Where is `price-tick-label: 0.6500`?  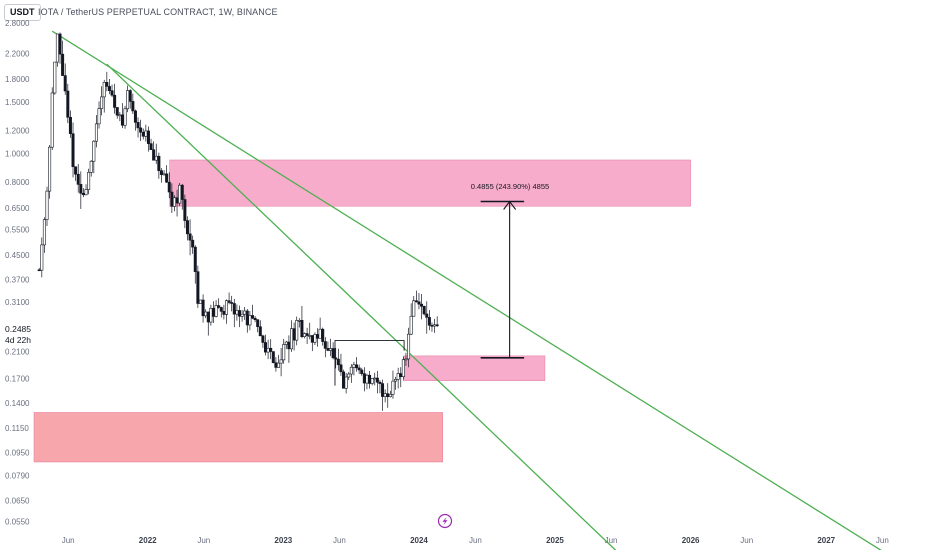
price-tick-label: 0.6500 is located at coordinates (17, 208).